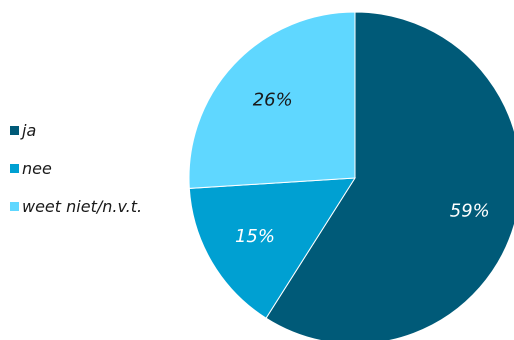 The image size is (514, 340). Describe the element at coordinates (76, 130) in the screenshot. I see `legend-item-ja: ja` at that location.